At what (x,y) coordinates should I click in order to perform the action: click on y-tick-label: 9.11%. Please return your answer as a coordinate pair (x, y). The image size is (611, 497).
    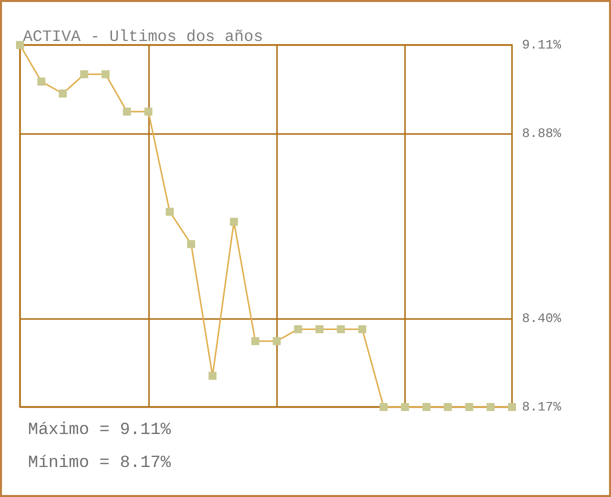
    Looking at the image, I should click on (542, 45).